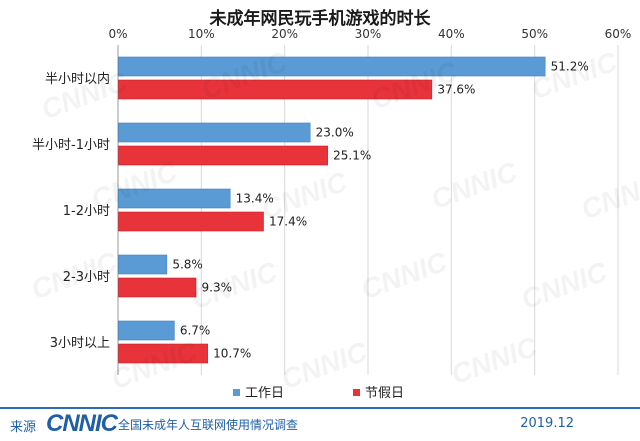  What do you see at coordinates (320, 424) in the screenshot?
I see `footer: 来源 CNNIC 全国未成年人互联网使用情况调查 2019.12` at bounding box center [320, 424].